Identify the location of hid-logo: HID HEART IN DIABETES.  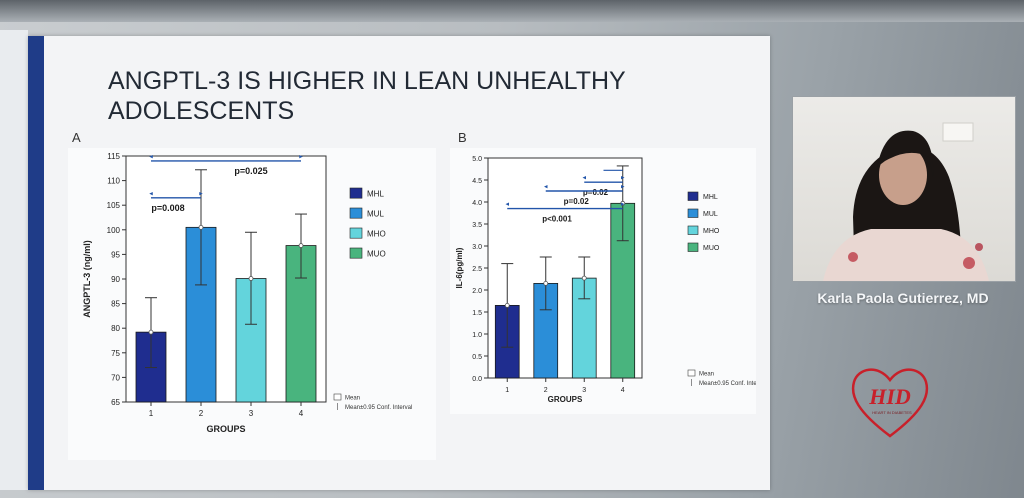
(890, 400).